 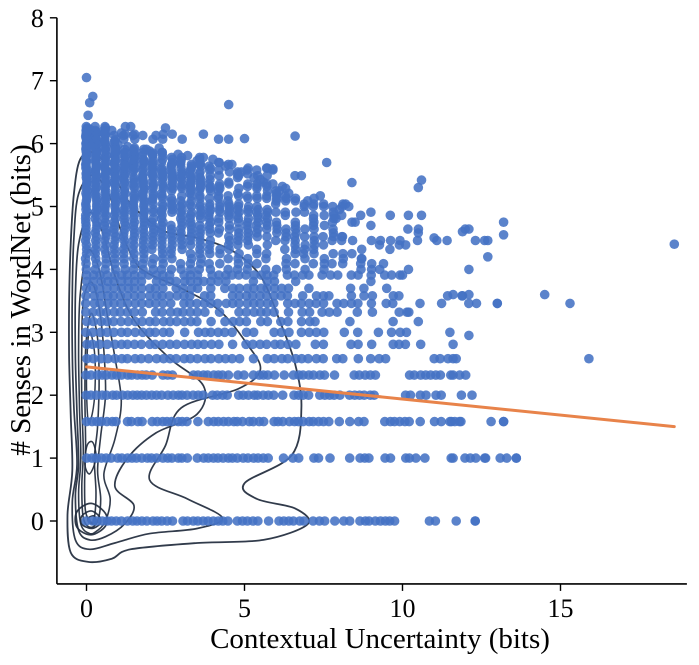 I want to click on regression-line, so click(x=380, y=397).